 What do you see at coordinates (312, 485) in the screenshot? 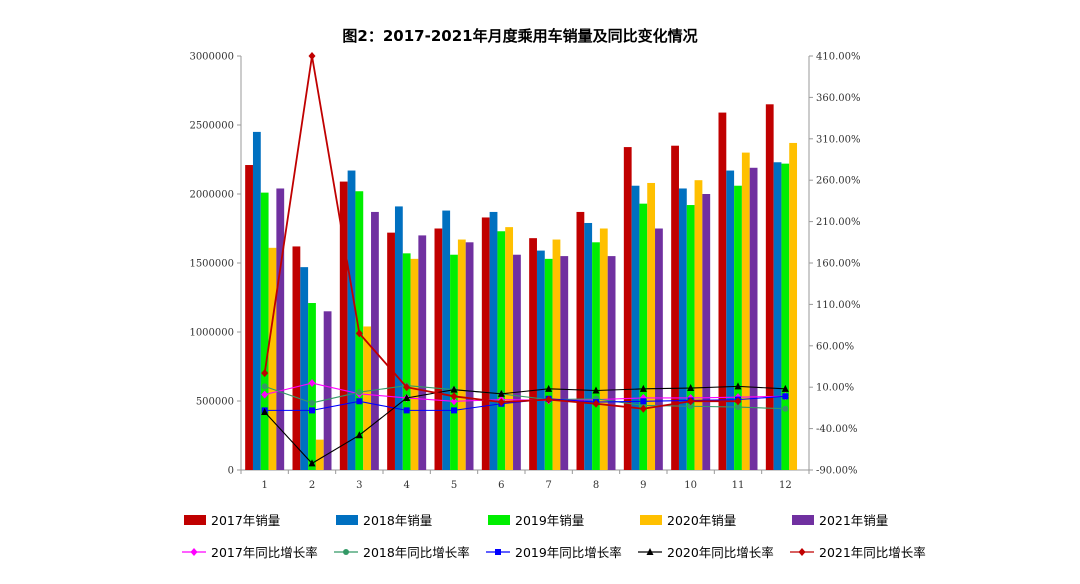
I see `x-tick-label: 2` at bounding box center [312, 485].